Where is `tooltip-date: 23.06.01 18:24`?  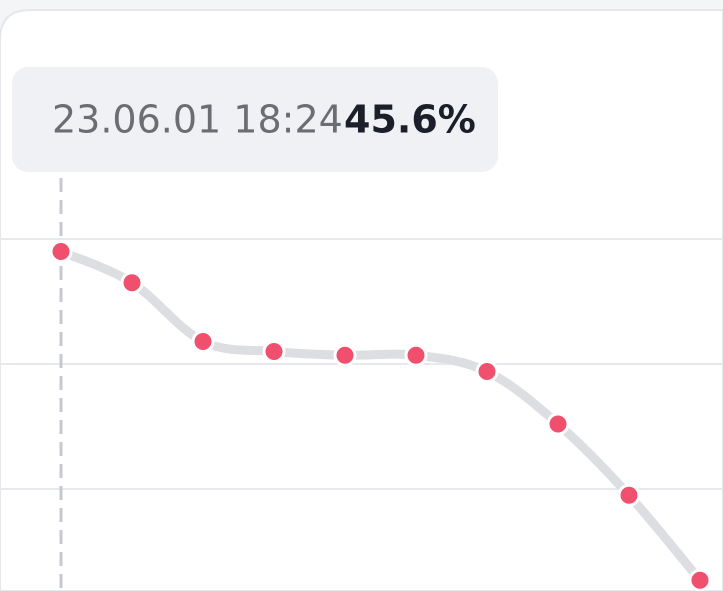 tooltip-date: 23.06.01 18:24 is located at coordinates (197, 120).